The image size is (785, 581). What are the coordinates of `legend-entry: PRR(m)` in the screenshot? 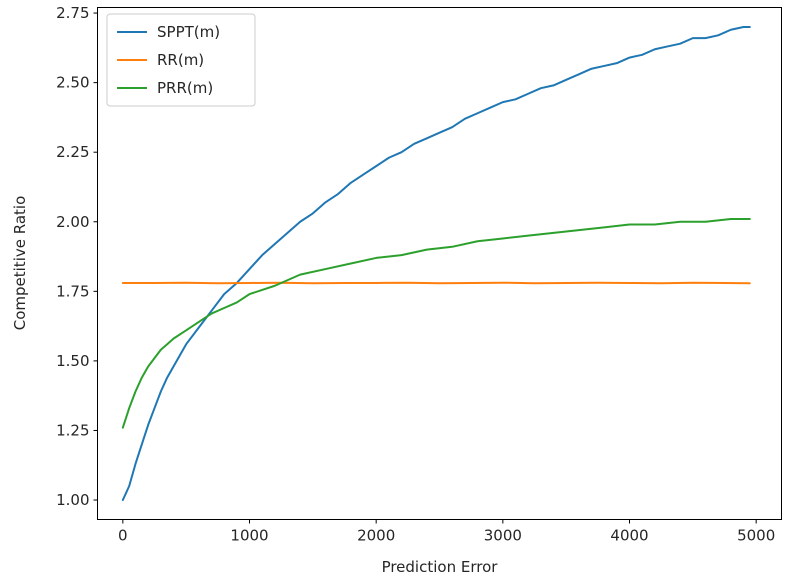 It's located at (185, 88).